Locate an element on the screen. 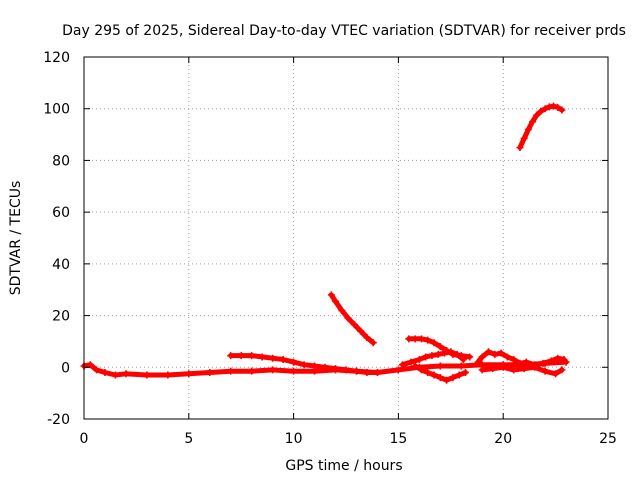 The image size is (640, 480). x-tick-label: 10 is located at coordinates (294, 439).